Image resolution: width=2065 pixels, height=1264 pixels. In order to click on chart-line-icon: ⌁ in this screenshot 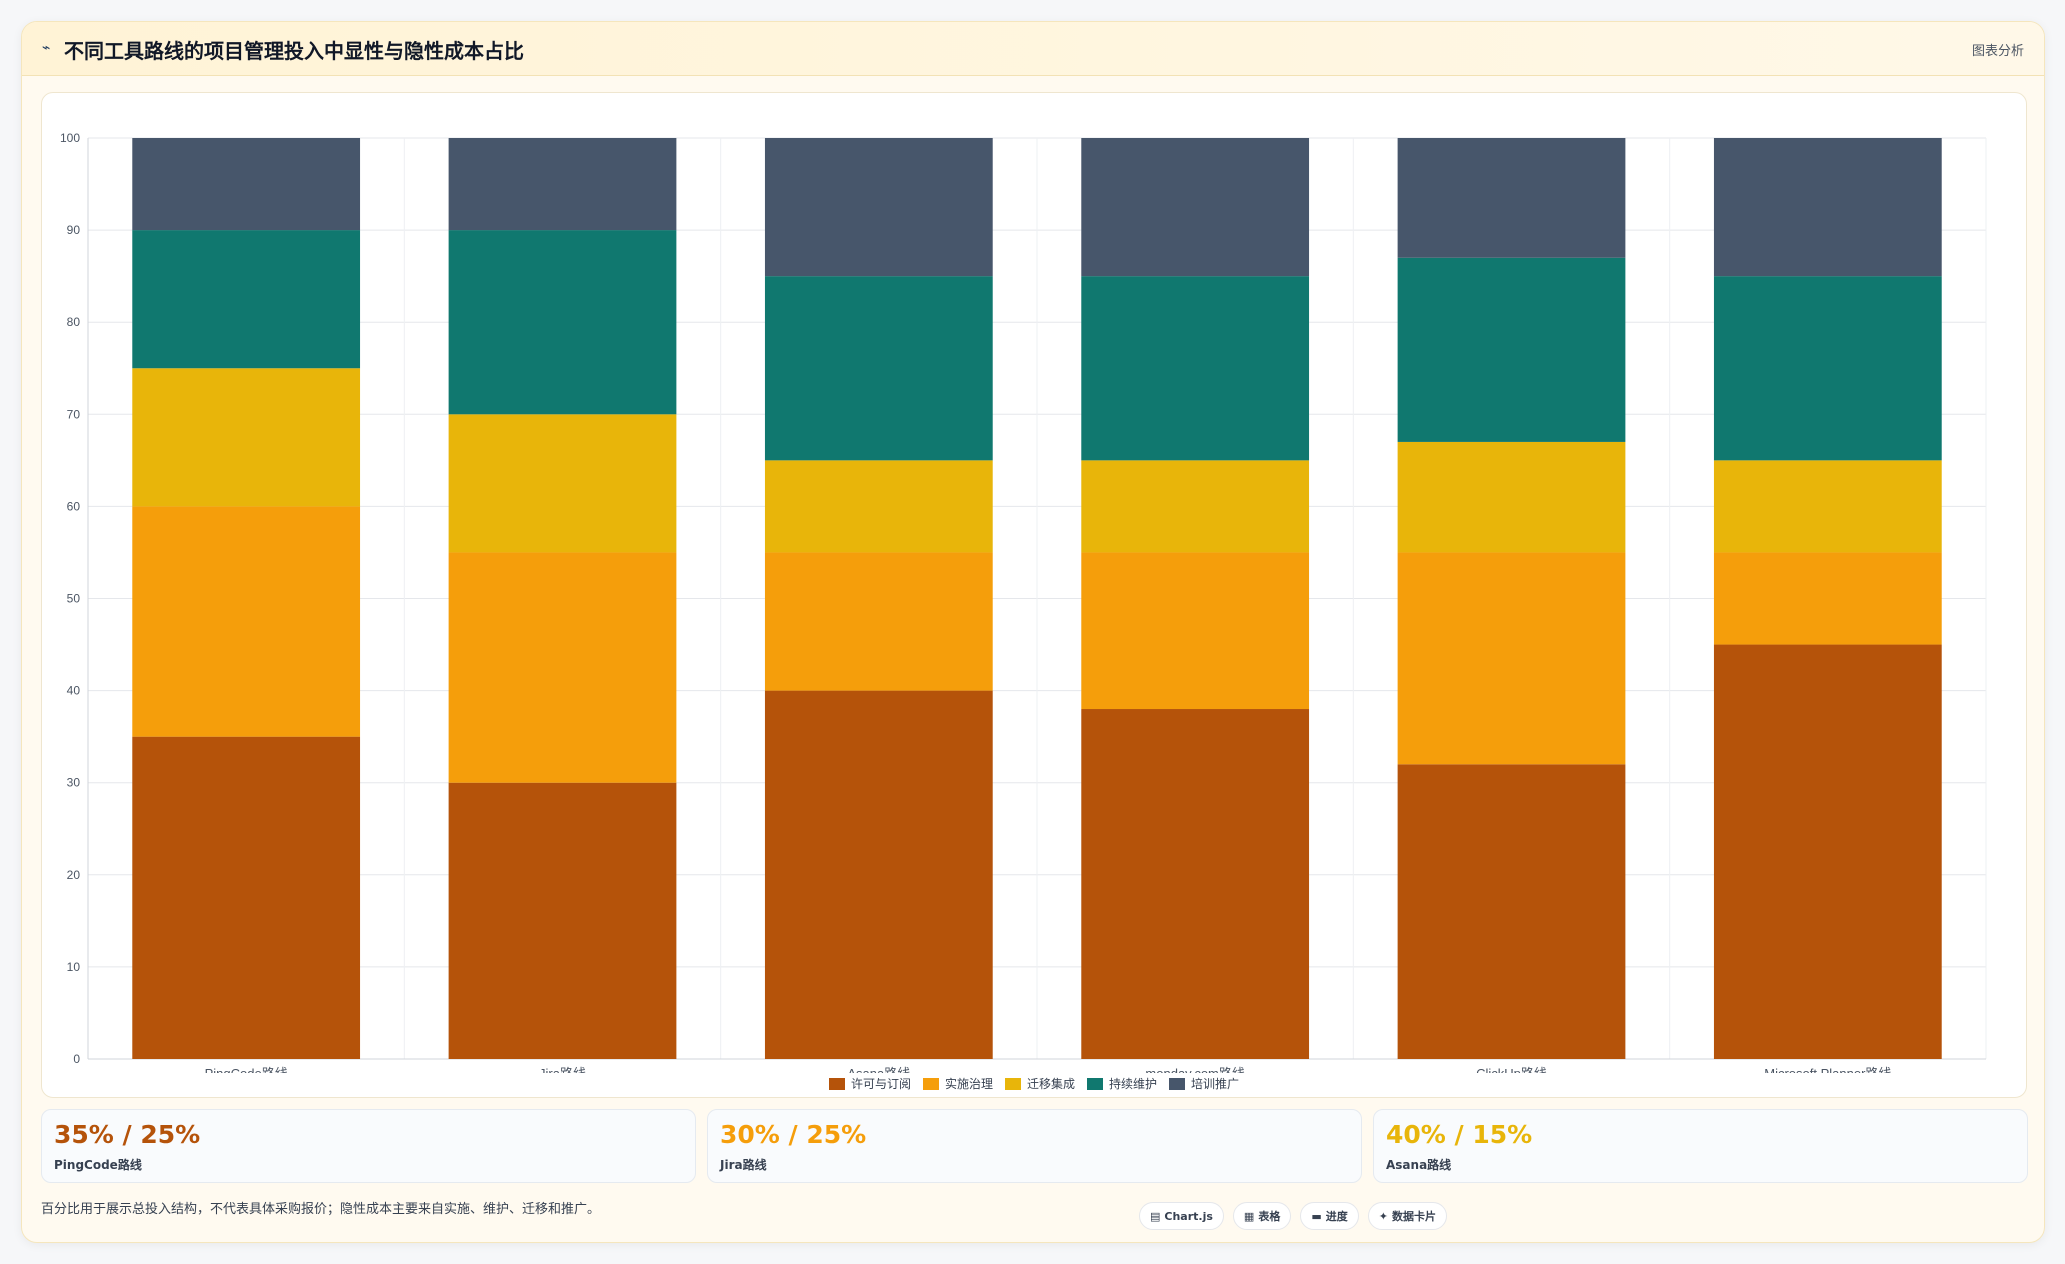, I will do `click(46, 48)`.